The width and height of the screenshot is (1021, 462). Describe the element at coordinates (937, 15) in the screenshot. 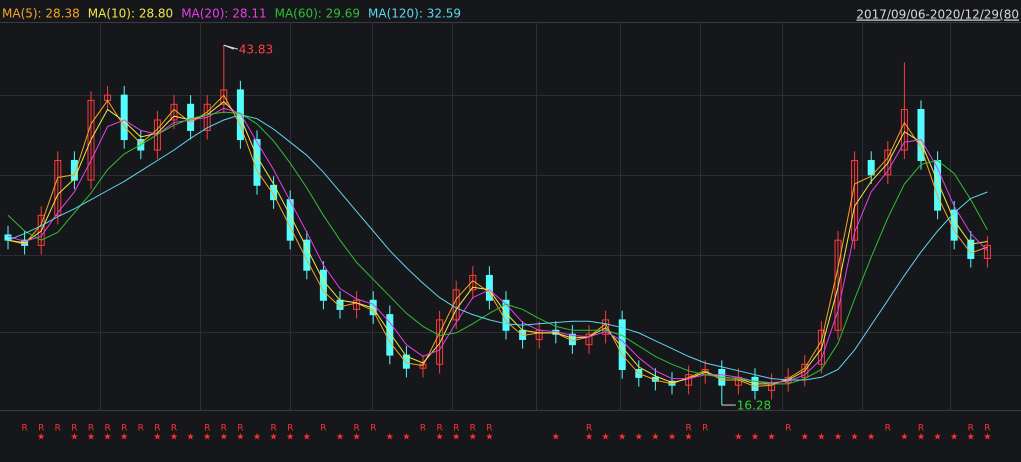

I see `date-range: 2017/09/06-2020/12/29(80` at that location.